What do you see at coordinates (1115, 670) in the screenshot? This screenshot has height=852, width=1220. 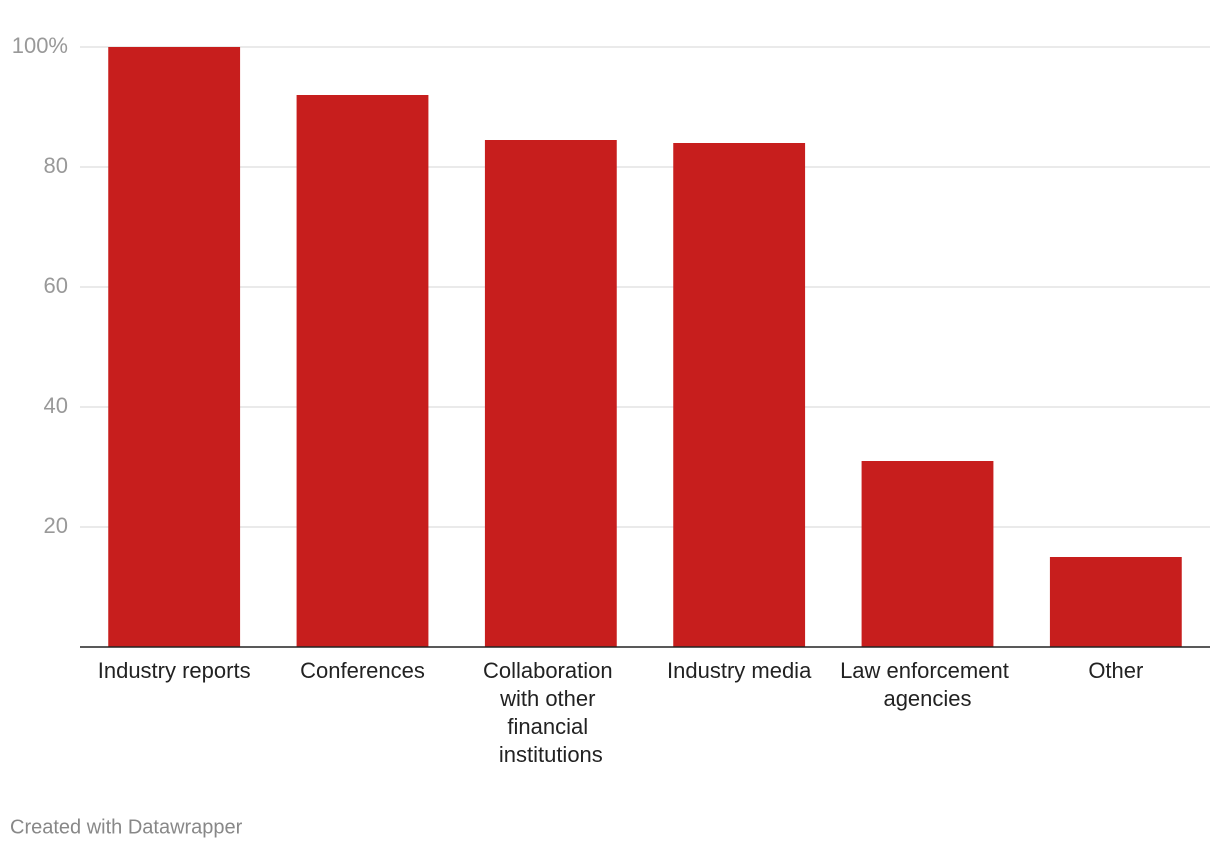 I see `x-tick-label: Other` at bounding box center [1115, 670].